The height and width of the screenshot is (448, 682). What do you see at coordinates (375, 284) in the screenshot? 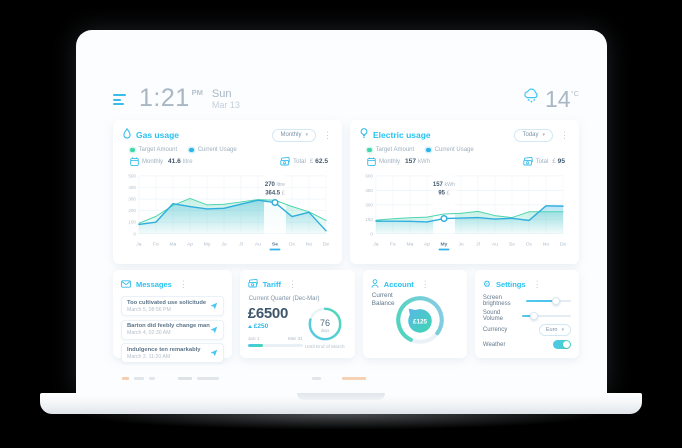
I see `person-icon` at bounding box center [375, 284].